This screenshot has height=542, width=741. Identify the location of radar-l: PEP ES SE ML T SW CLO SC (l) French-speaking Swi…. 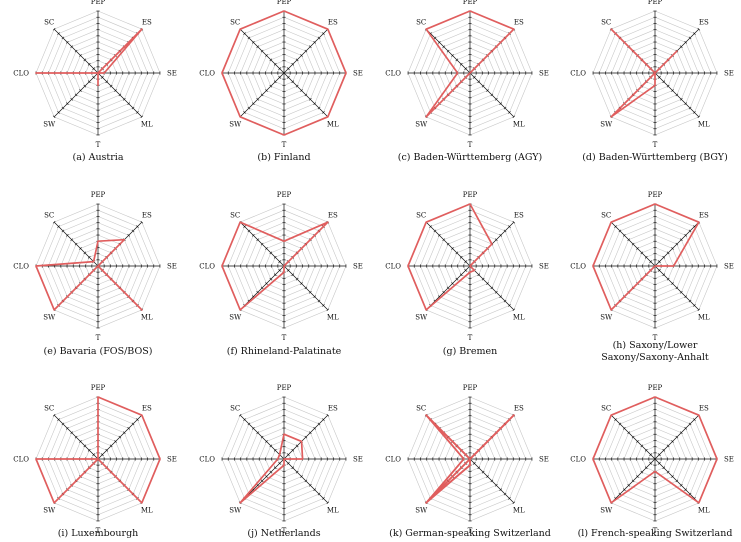
(652, 461).